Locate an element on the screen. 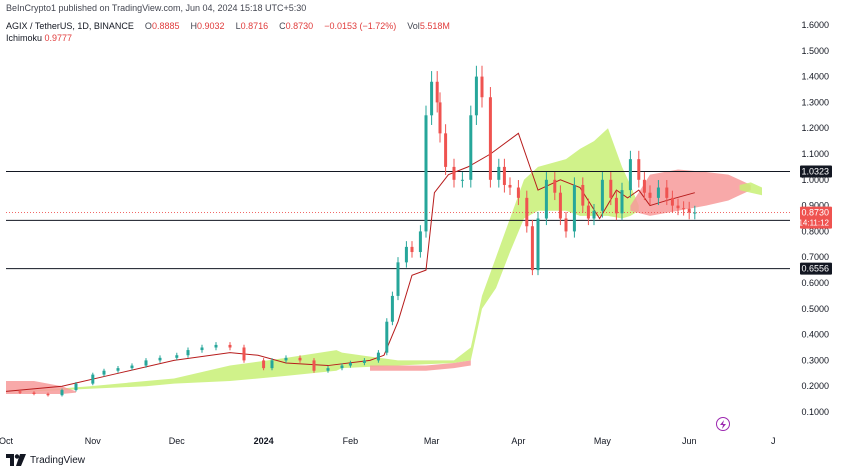  level-tag-label: 0.6556 is located at coordinates (815, 269).